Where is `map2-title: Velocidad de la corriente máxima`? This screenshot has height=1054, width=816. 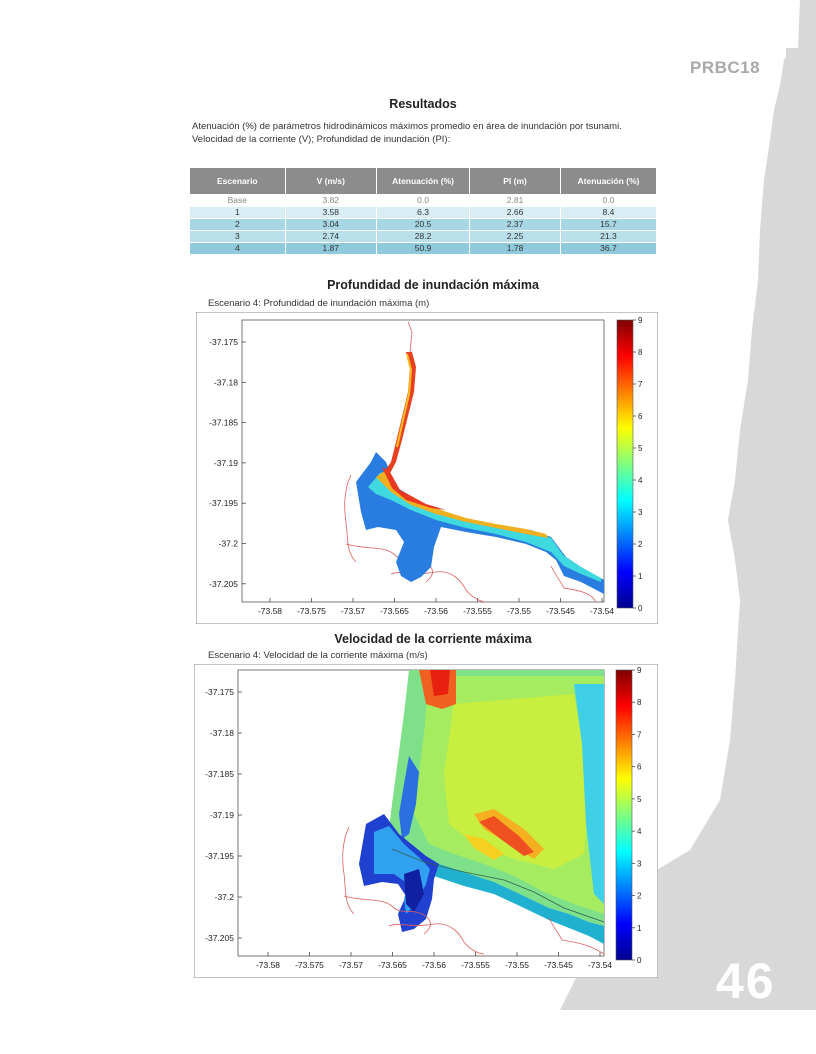 map2-title: Velocidad de la corriente máxima is located at coordinates (433, 639).